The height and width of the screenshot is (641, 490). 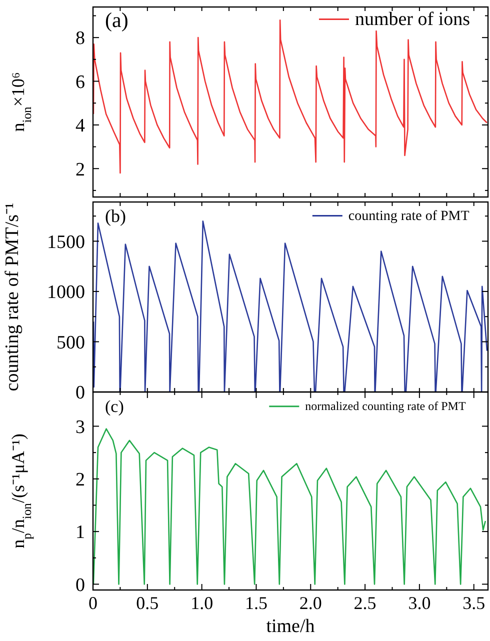 What do you see at coordinates (147, 603) in the screenshot?
I see `x-tick-label: 0.5` at bounding box center [147, 603].